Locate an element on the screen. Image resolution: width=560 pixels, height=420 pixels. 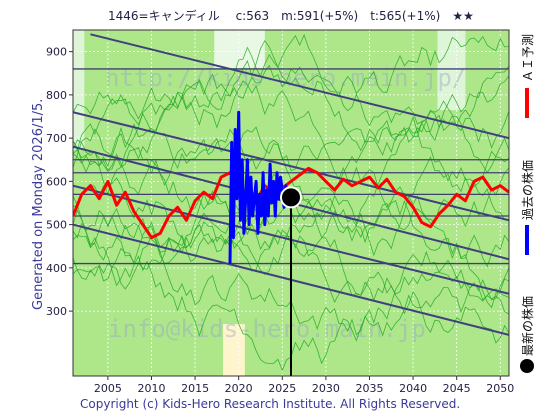
y-tick-label: 400 is located at coordinates (56, 268).